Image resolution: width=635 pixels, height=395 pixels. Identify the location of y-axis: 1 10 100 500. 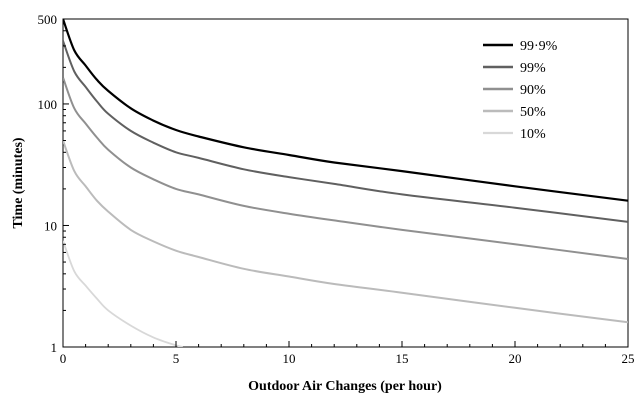
(53, 183).